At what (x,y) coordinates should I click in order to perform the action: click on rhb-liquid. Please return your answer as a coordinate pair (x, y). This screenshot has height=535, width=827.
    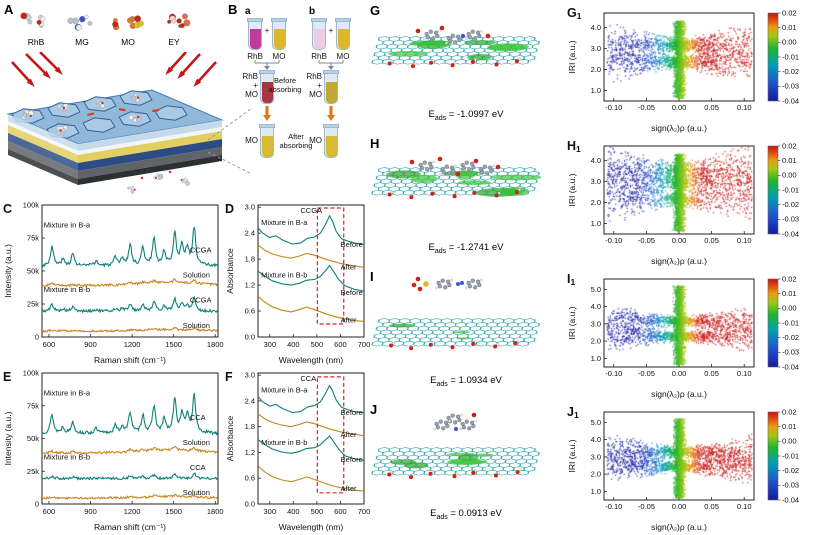
    Looking at the image, I should click on (255, 39).